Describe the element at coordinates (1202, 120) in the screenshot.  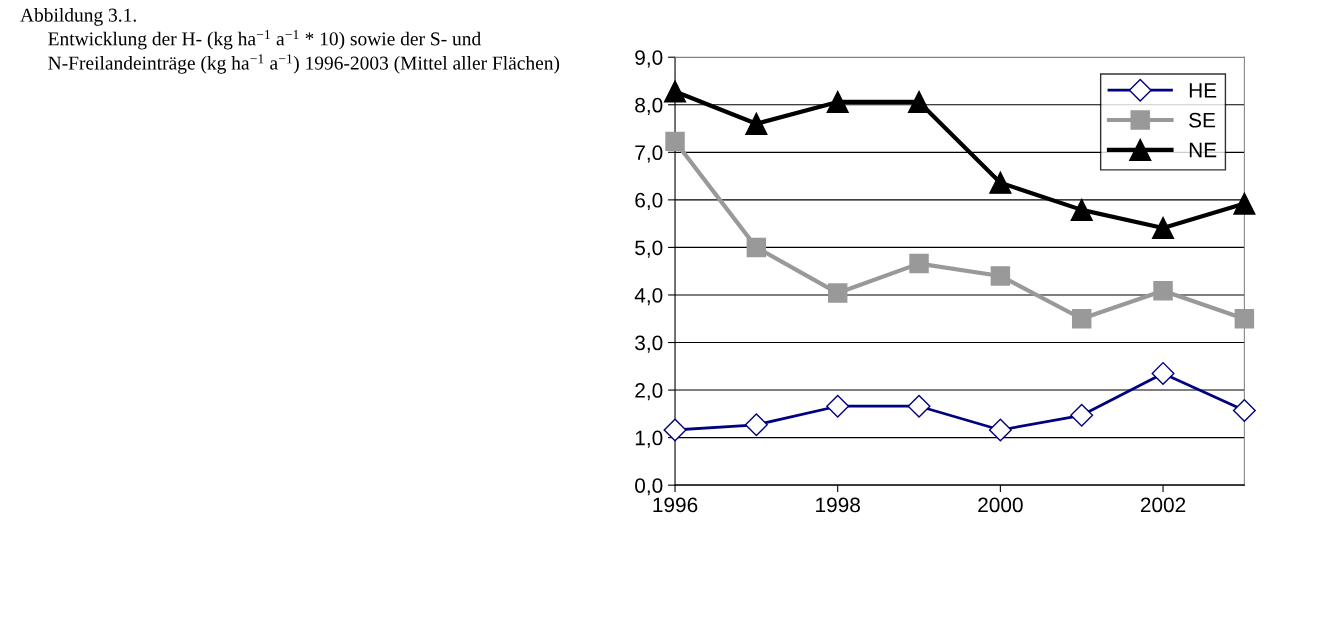
I see `legend-label: SE` at that location.